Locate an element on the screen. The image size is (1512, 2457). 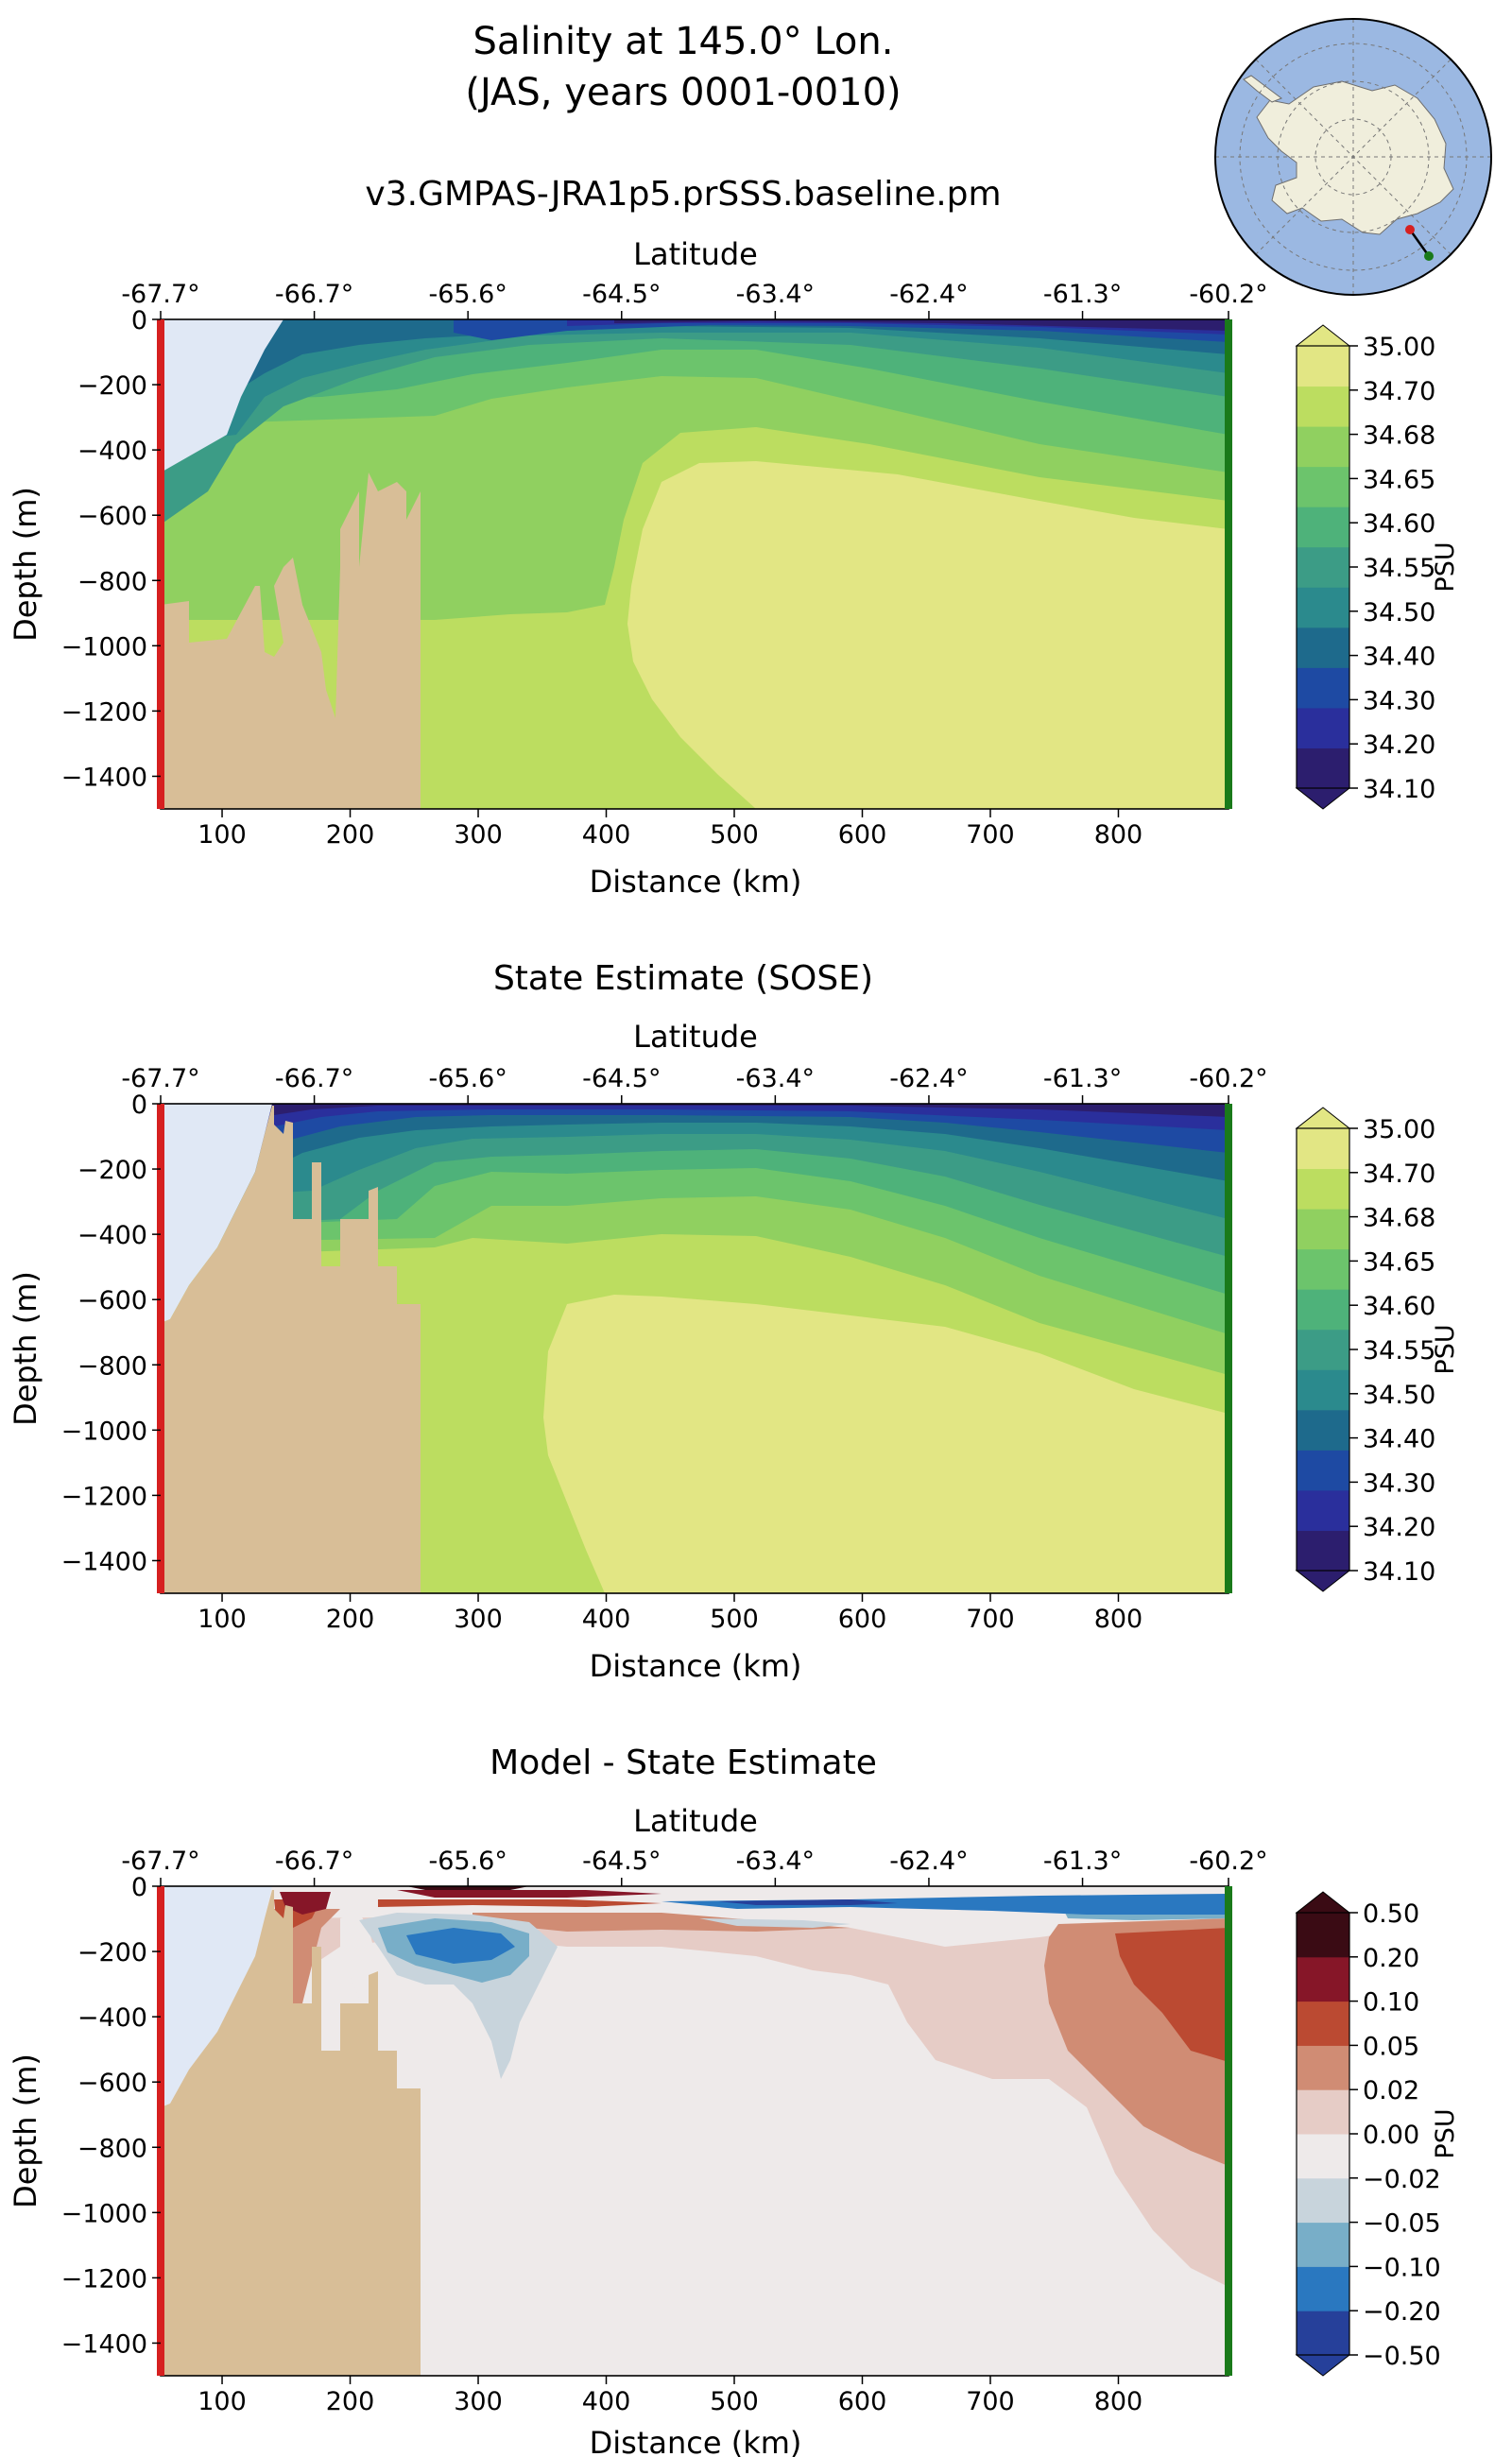
x-tick-label: 500 is located at coordinates (734, 1619).